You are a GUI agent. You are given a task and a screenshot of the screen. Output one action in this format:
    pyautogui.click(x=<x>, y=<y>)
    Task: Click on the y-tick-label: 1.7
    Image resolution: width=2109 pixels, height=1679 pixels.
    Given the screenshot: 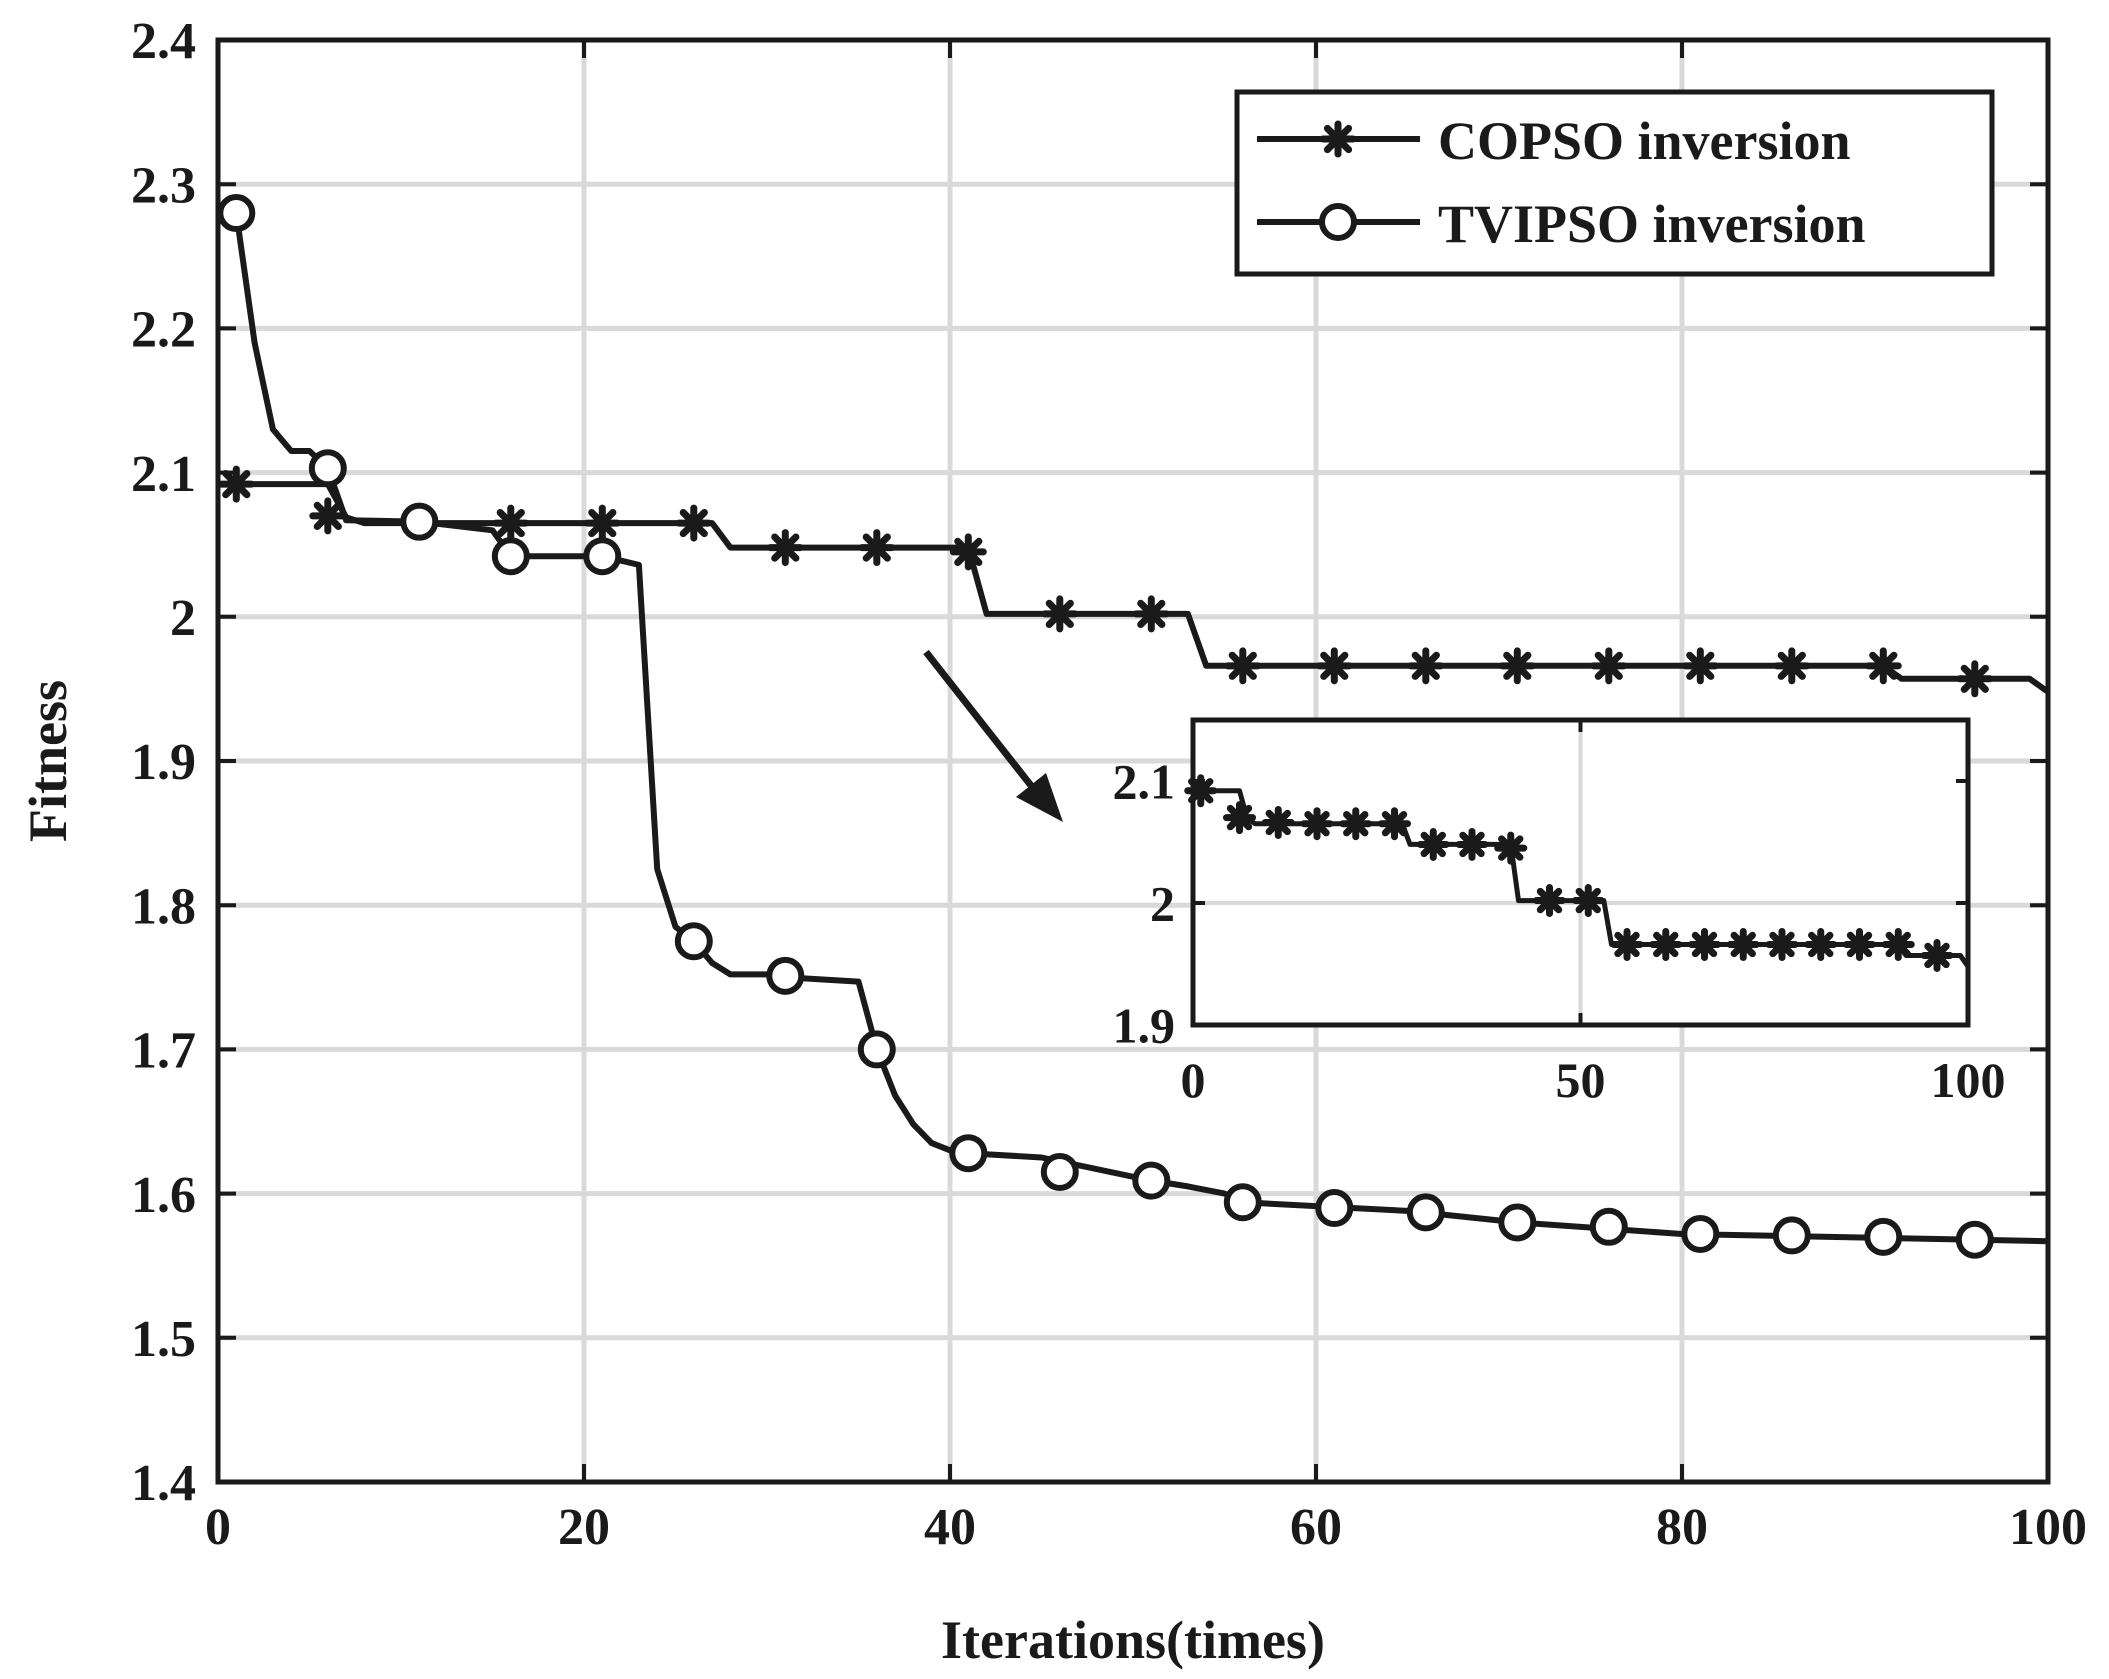 What is the action you would take?
    pyautogui.click(x=163, y=1051)
    